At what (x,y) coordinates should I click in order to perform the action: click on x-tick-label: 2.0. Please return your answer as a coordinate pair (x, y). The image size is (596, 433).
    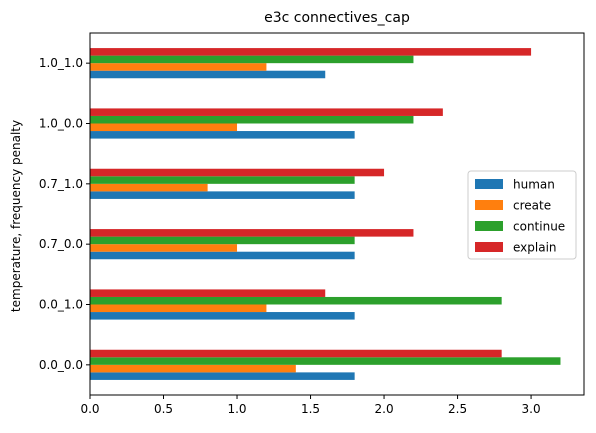
    Looking at the image, I should click on (384, 409).